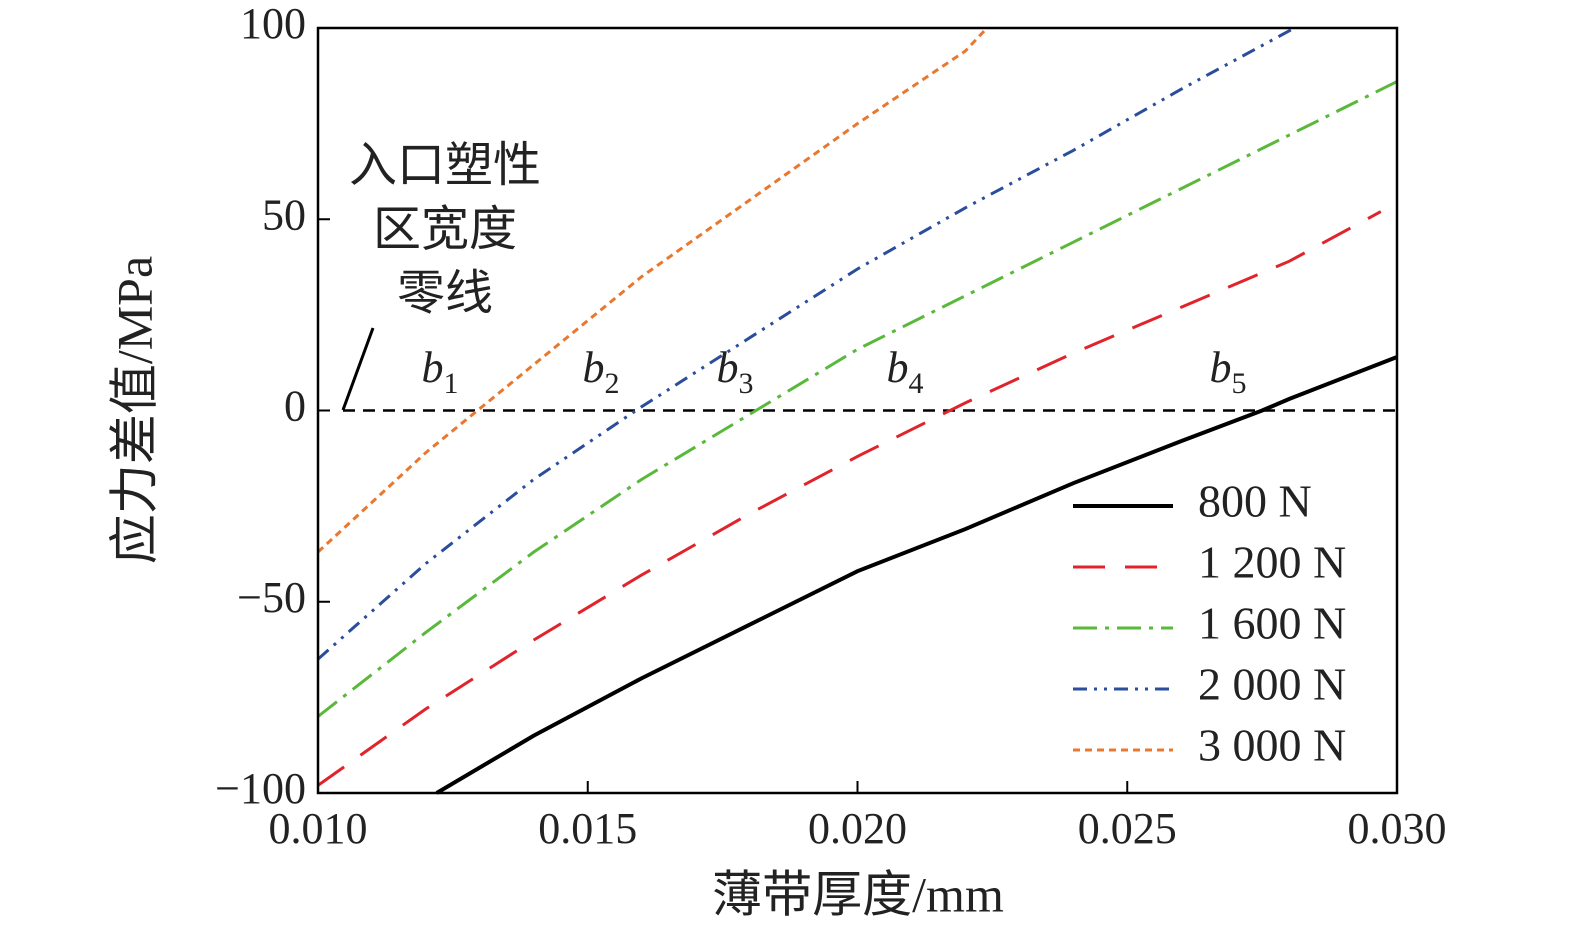  What do you see at coordinates (1397, 828) in the screenshot?
I see `x-tick-label: 0.030` at bounding box center [1397, 828].